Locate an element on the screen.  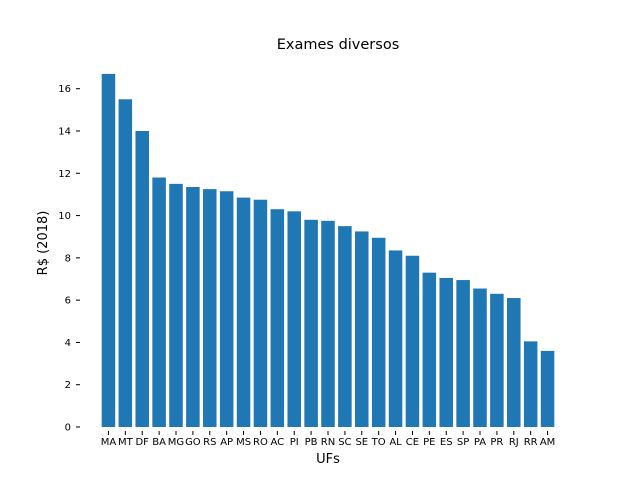
x-tick-label-rn: RN is located at coordinates (328, 442).